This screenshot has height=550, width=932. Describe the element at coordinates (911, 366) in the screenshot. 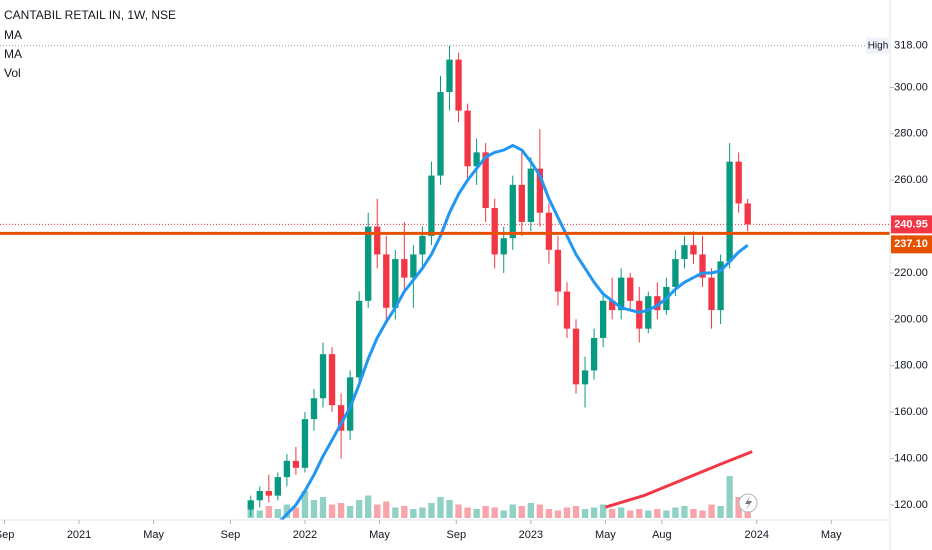

I see `y-tick-label: 180.00` at that location.